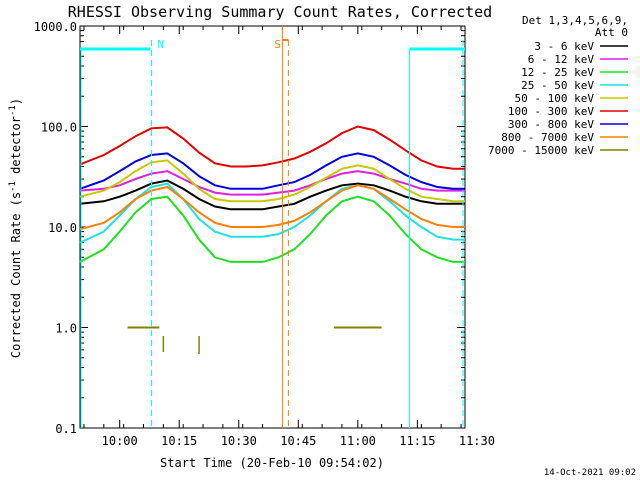 The width and height of the screenshot is (640, 485). I want to click on y-tick-label: 10.0, so click(62, 228).